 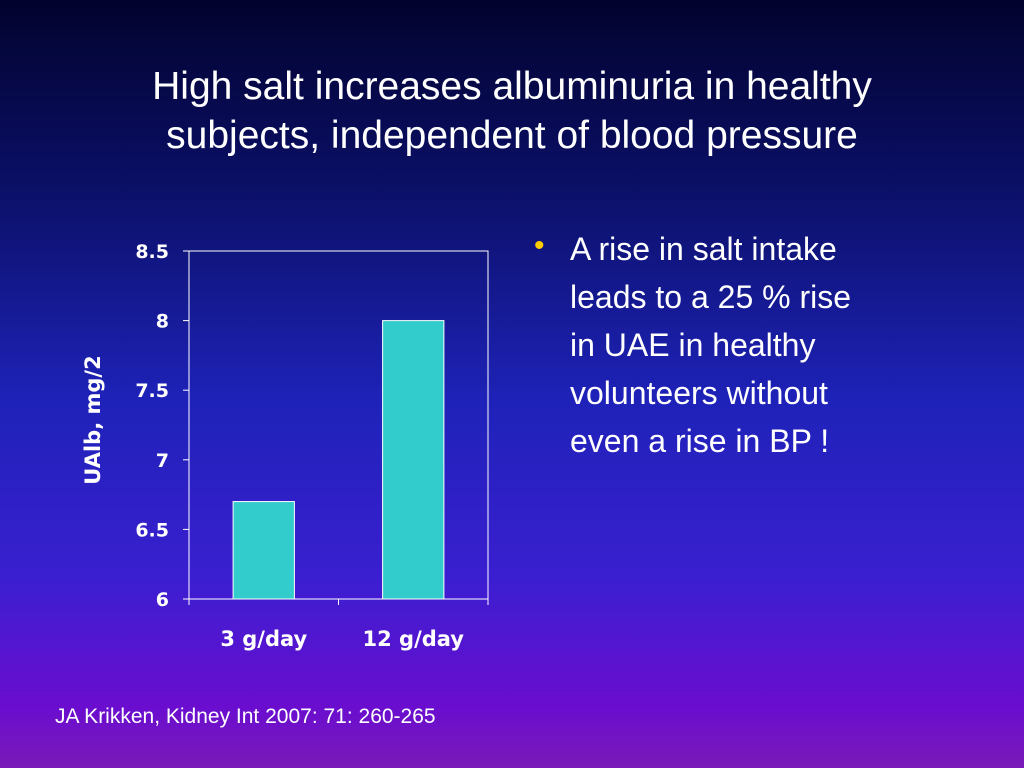 What do you see at coordinates (338, 625) in the screenshot?
I see `x-axis: 3 g/day 12 g/day` at bounding box center [338, 625].